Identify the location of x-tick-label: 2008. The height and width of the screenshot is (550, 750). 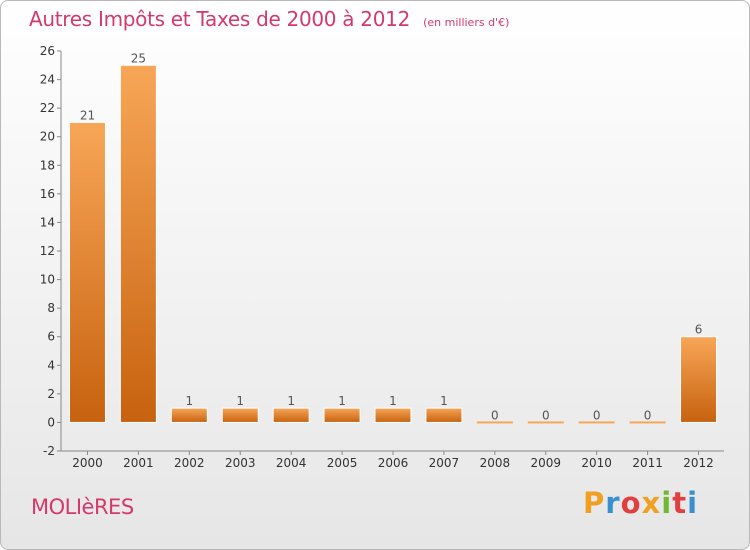
(495, 463).